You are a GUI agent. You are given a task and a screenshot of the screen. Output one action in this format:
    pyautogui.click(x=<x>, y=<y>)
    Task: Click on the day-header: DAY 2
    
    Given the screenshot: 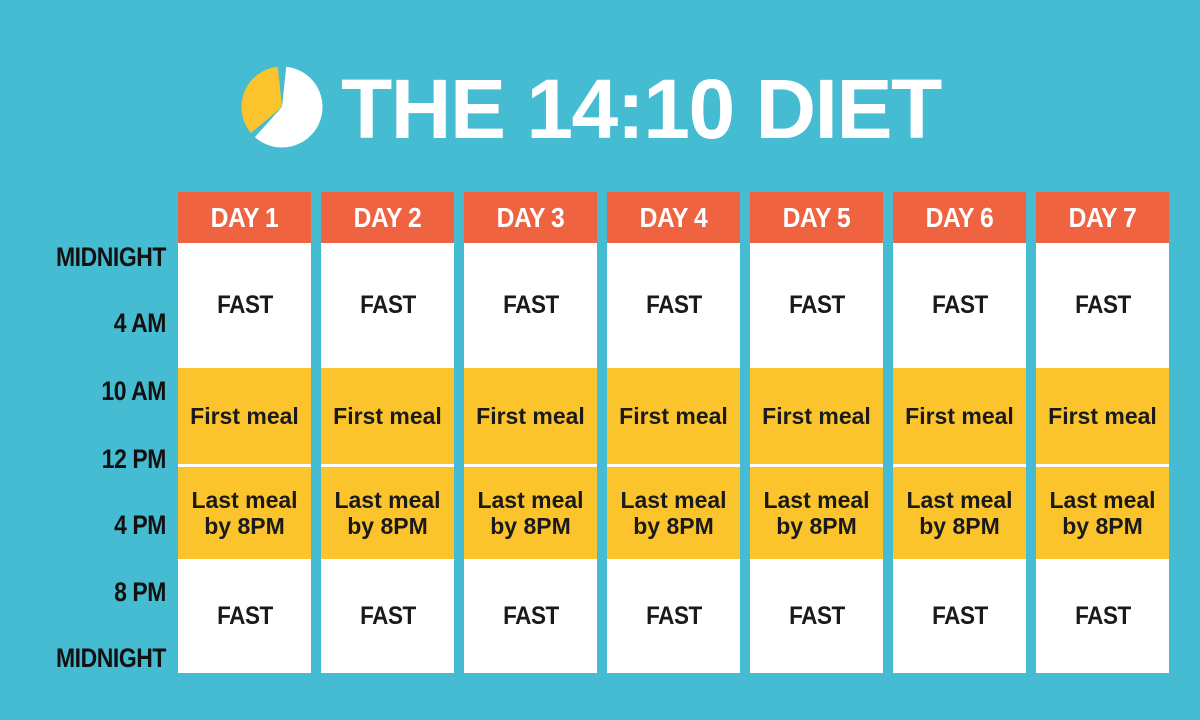 What is the action you would take?
    pyautogui.click(x=387, y=217)
    